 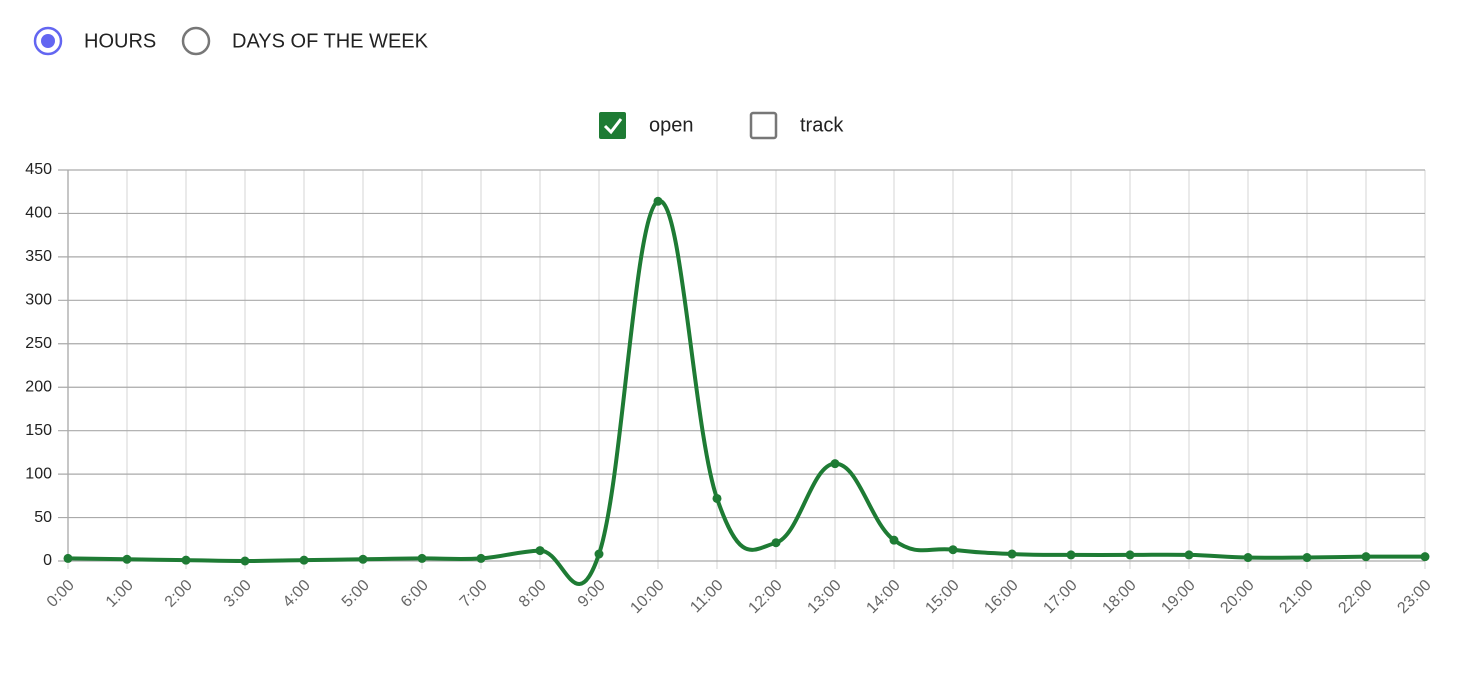 What do you see at coordinates (1414, 597) in the screenshot?
I see `x-tick-label: 23:00` at bounding box center [1414, 597].